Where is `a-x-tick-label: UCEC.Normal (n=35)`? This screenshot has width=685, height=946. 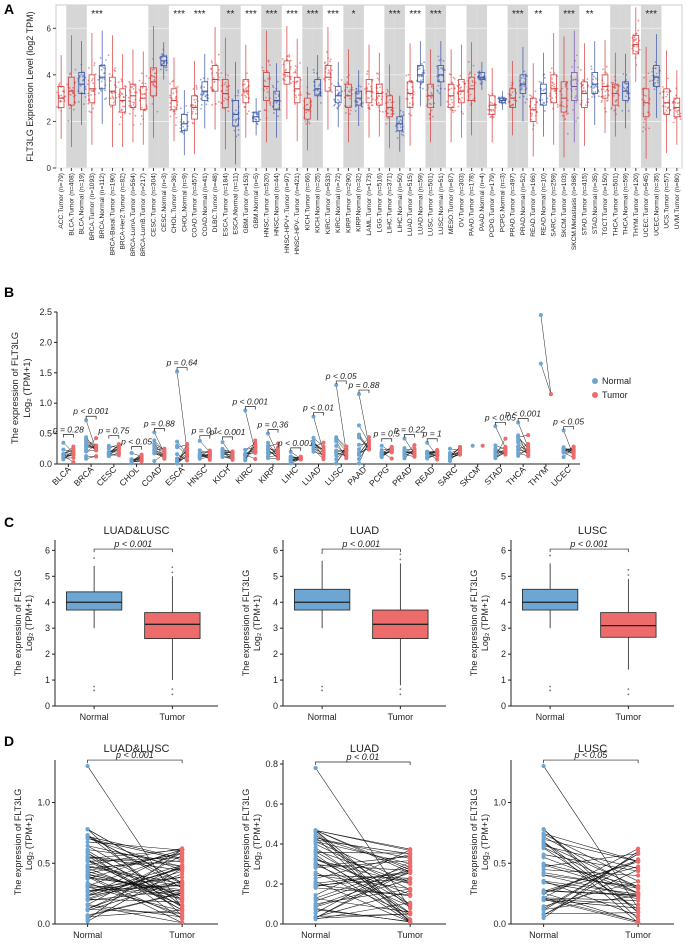
a-x-tick-label: UCEC.Normal (n=35) is located at coordinates (656, 204).